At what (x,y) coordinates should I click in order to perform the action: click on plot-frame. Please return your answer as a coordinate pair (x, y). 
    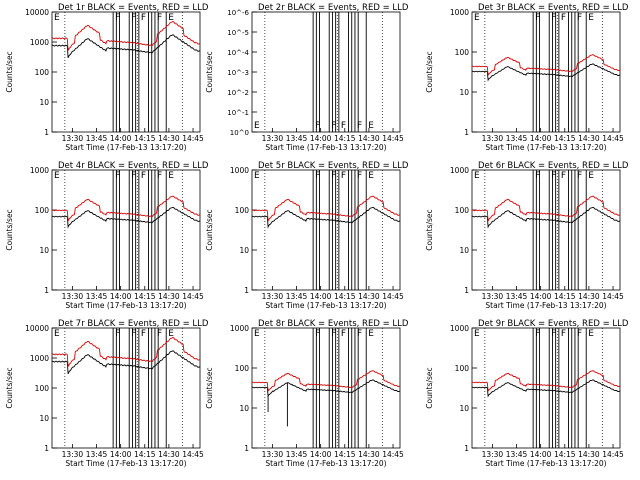
    Looking at the image, I should click on (326, 388).